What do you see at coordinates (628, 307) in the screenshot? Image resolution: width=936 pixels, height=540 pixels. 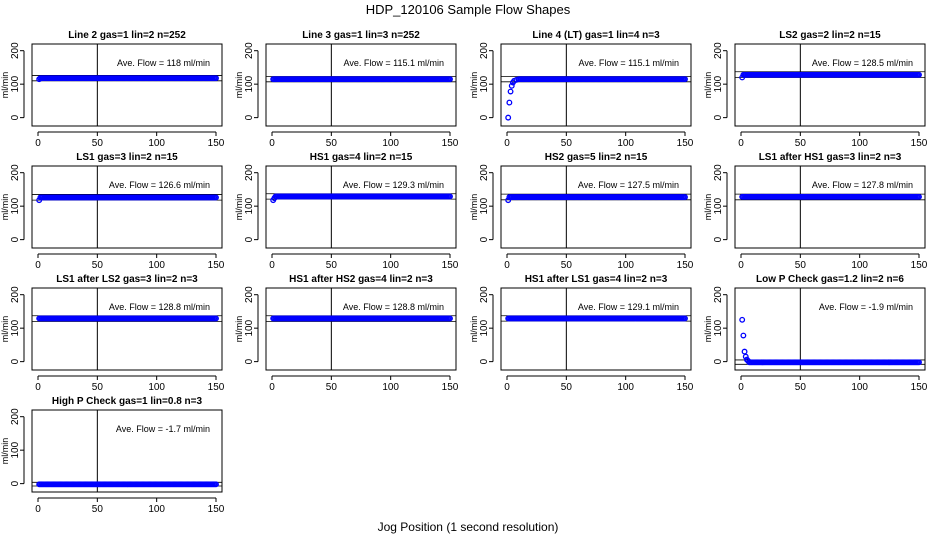 I see `average-flow-annotation: Ave. Flow = 129.1 ml/min` at bounding box center [628, 307].